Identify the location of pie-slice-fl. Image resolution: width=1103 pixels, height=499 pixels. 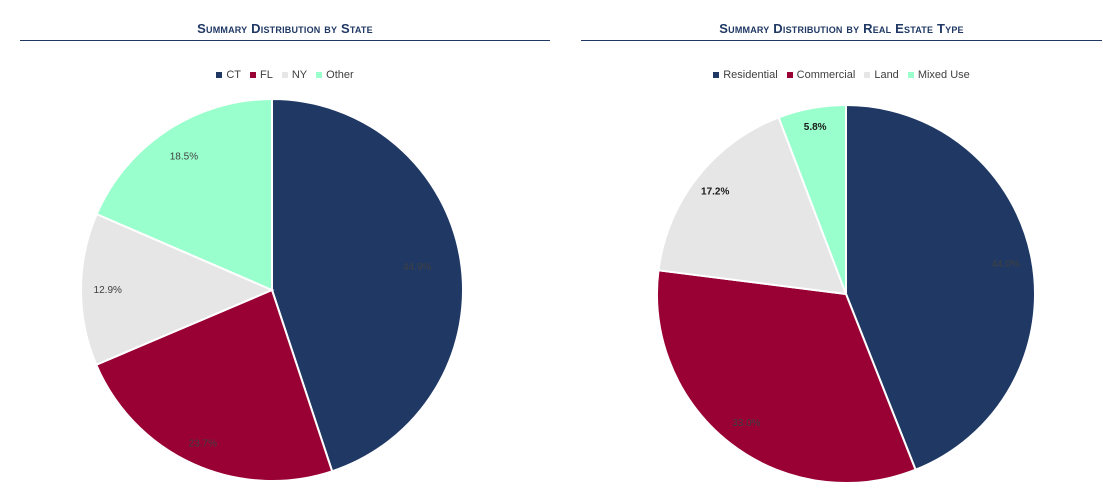
(214, 385).